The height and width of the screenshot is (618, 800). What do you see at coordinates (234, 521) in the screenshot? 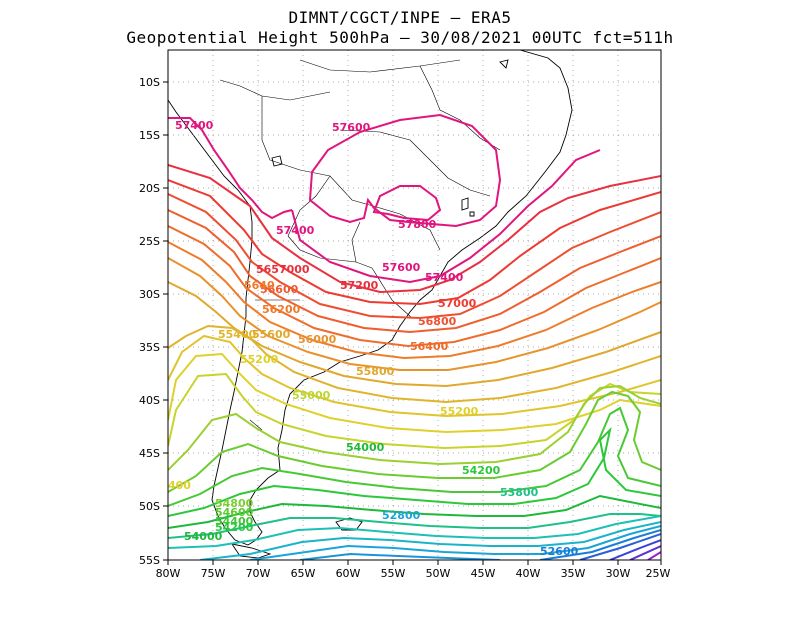
I see `contour-label: 54400` at bounding box center [234, 521].